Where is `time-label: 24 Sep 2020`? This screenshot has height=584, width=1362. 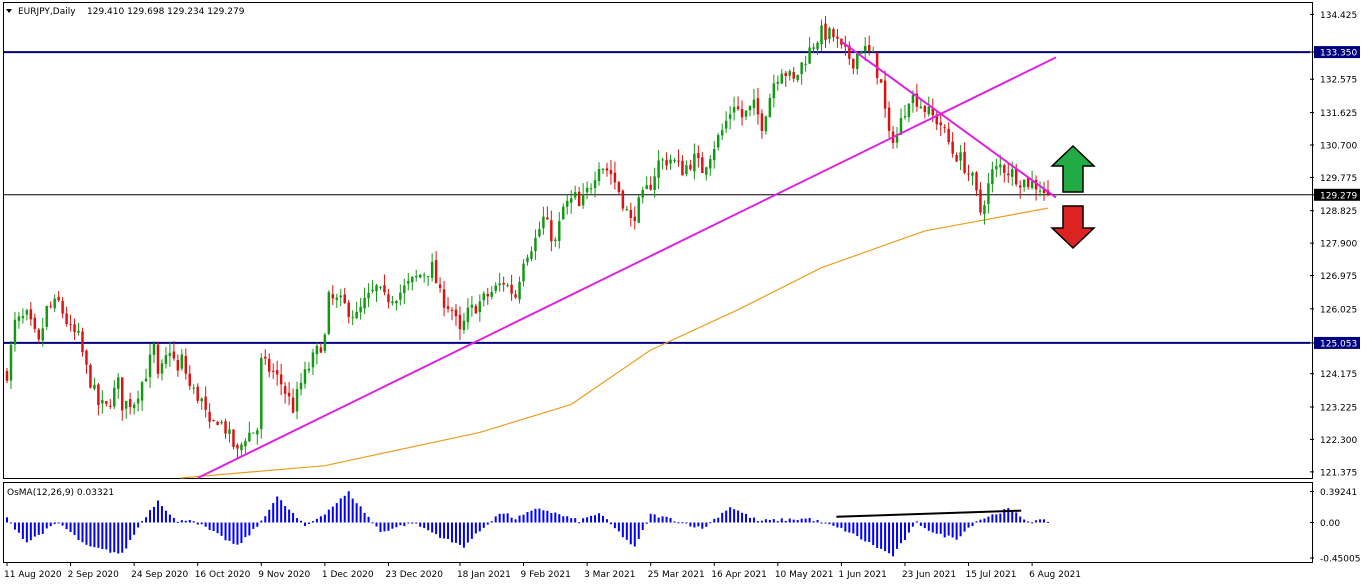
time-label: 24 Sep 2020 is located at coordinates (159, 575).